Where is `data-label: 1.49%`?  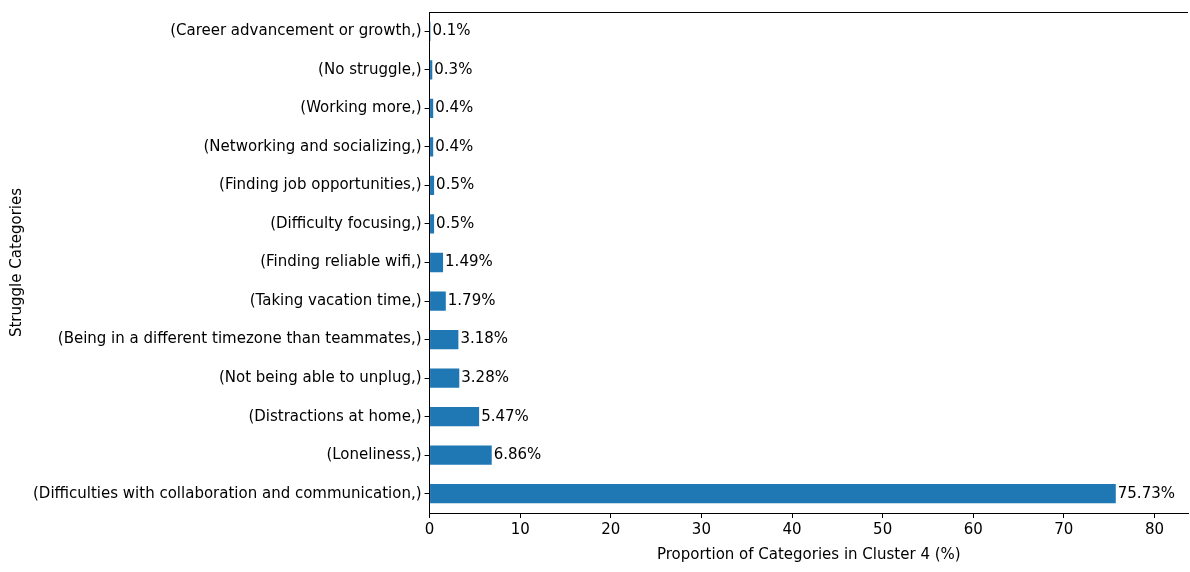 data-label: 1.49% is located at coordinates (469, 261).